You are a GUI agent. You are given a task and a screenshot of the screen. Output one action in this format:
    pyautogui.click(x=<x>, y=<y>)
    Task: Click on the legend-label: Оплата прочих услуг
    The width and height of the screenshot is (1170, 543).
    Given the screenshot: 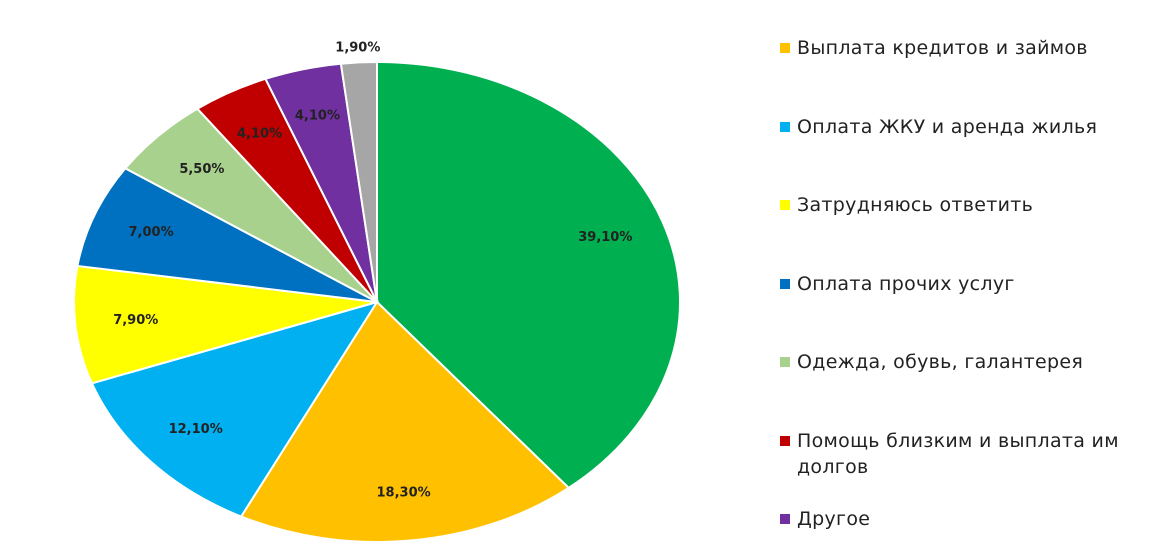 What is the action you would take?
    pyautogui.click(x=906, y=283)
    